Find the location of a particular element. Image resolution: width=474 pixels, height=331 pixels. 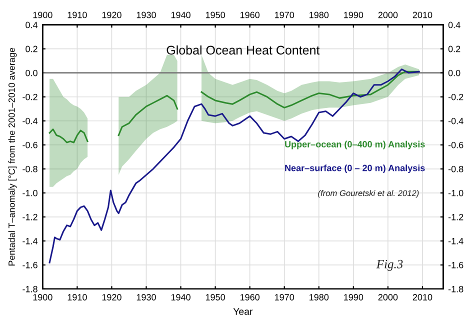

x2-tick-label: 1940 is located at coordinates (180, 15).